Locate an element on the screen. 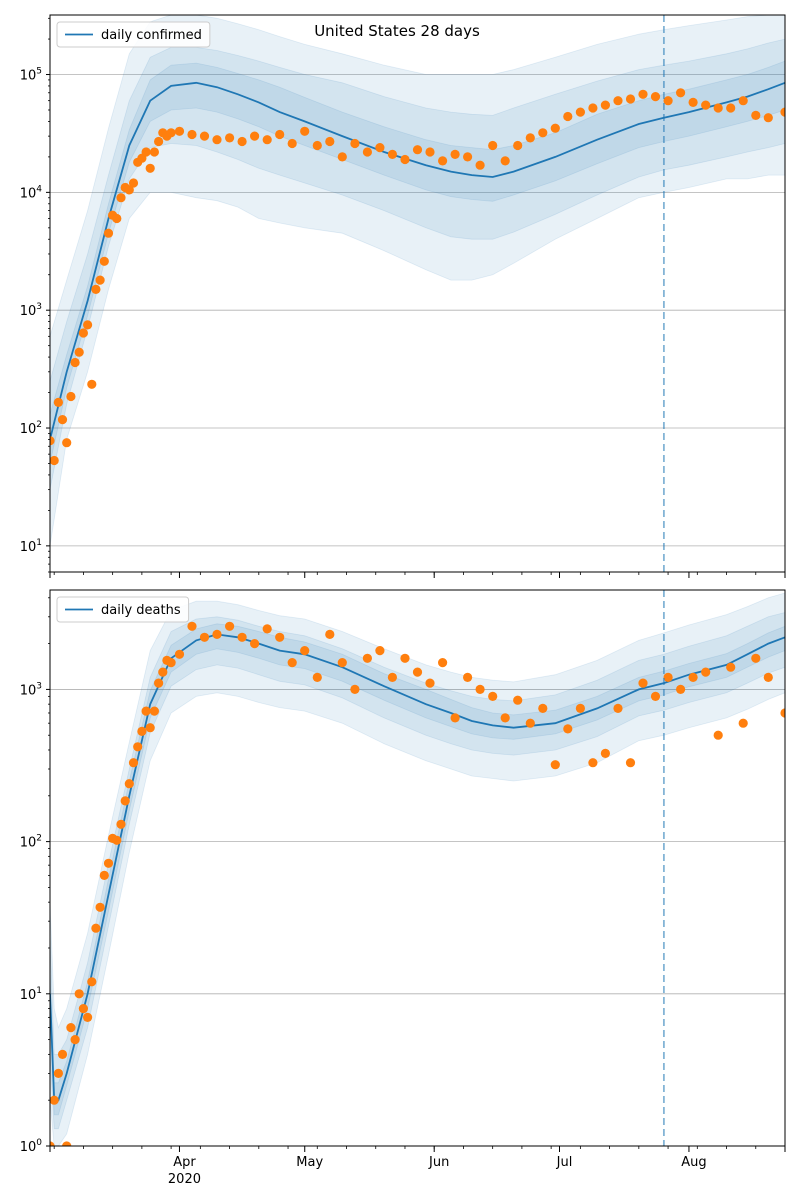  x-tick-label: Aug is located at coordinates (693, 1162).